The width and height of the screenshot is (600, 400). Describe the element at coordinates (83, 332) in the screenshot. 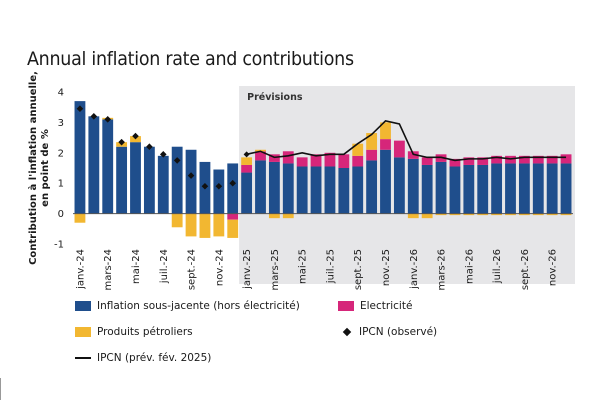

I see `legend-swatch-petroleum` at that location.